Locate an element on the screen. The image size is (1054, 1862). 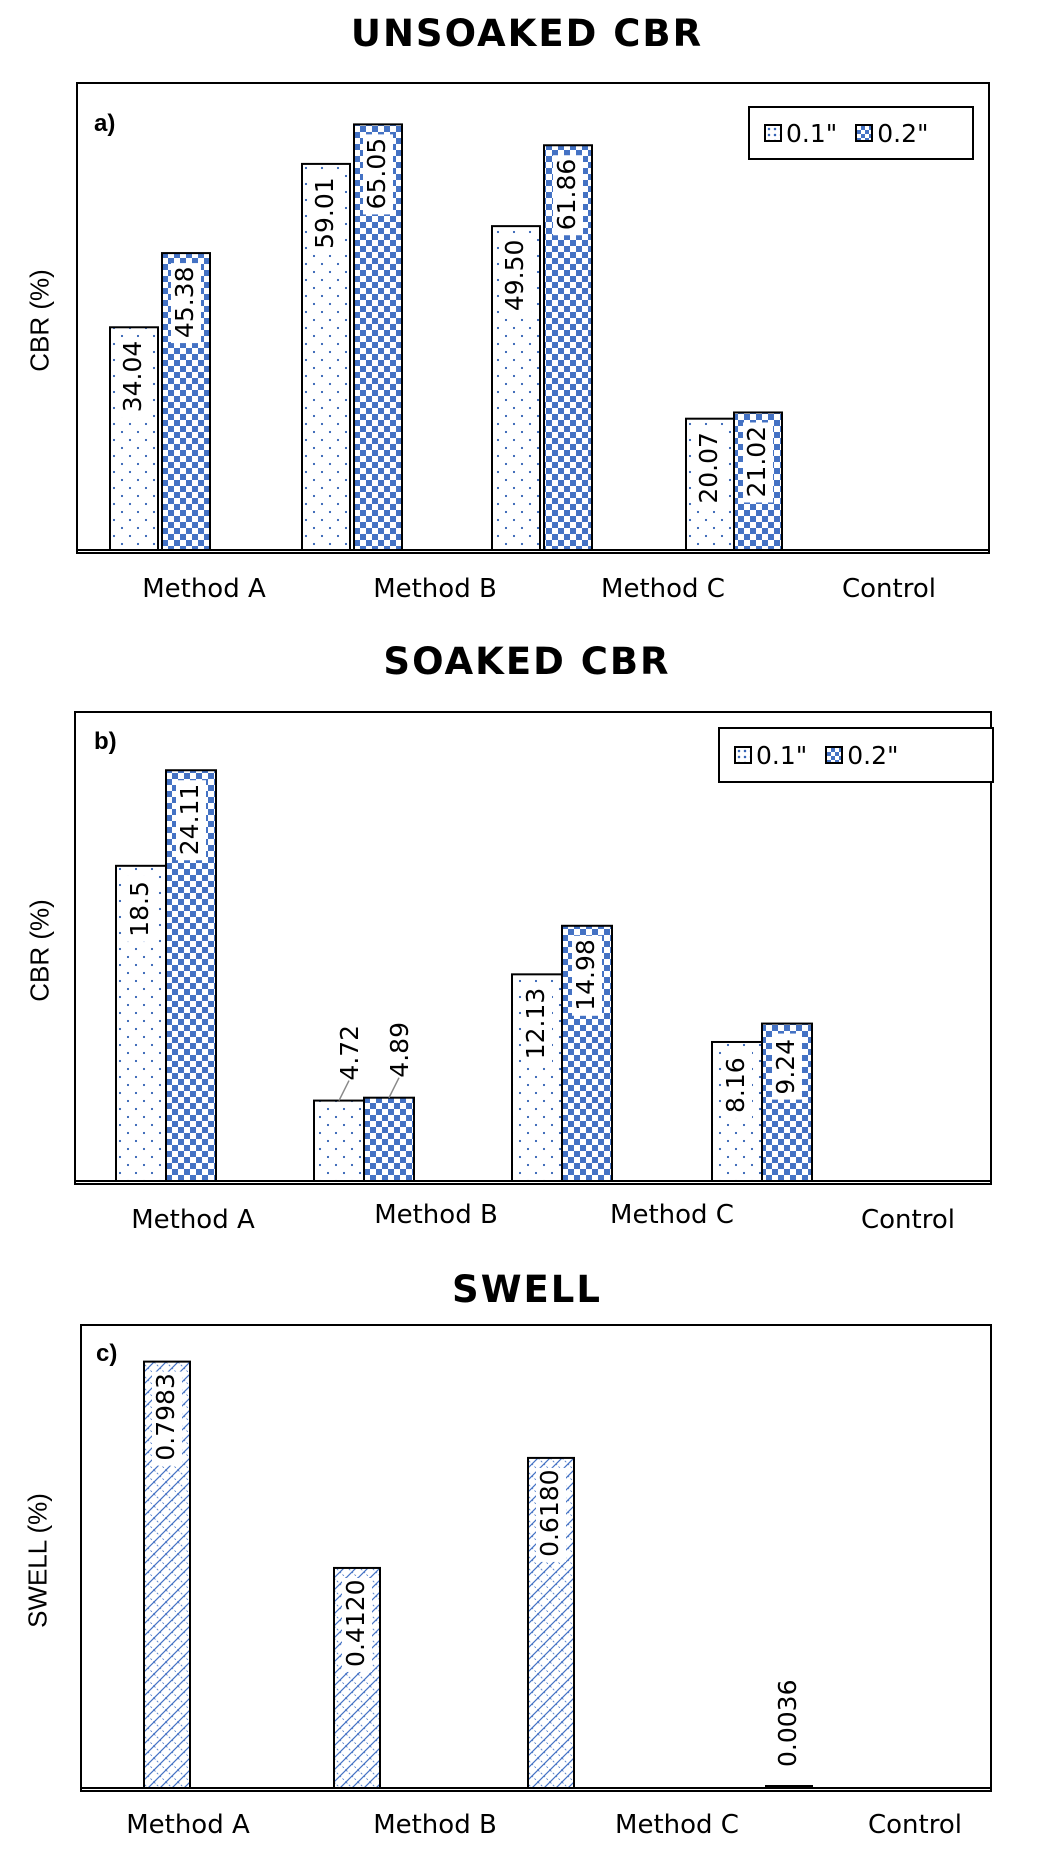
data-label: 65.05 is located at coordinates (376, 174).